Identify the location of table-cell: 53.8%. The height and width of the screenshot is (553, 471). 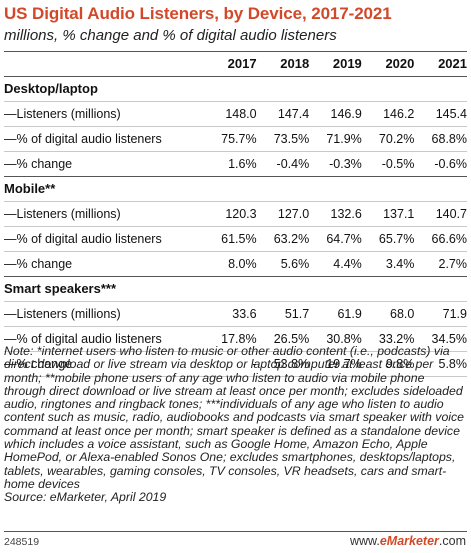
(291, 364).